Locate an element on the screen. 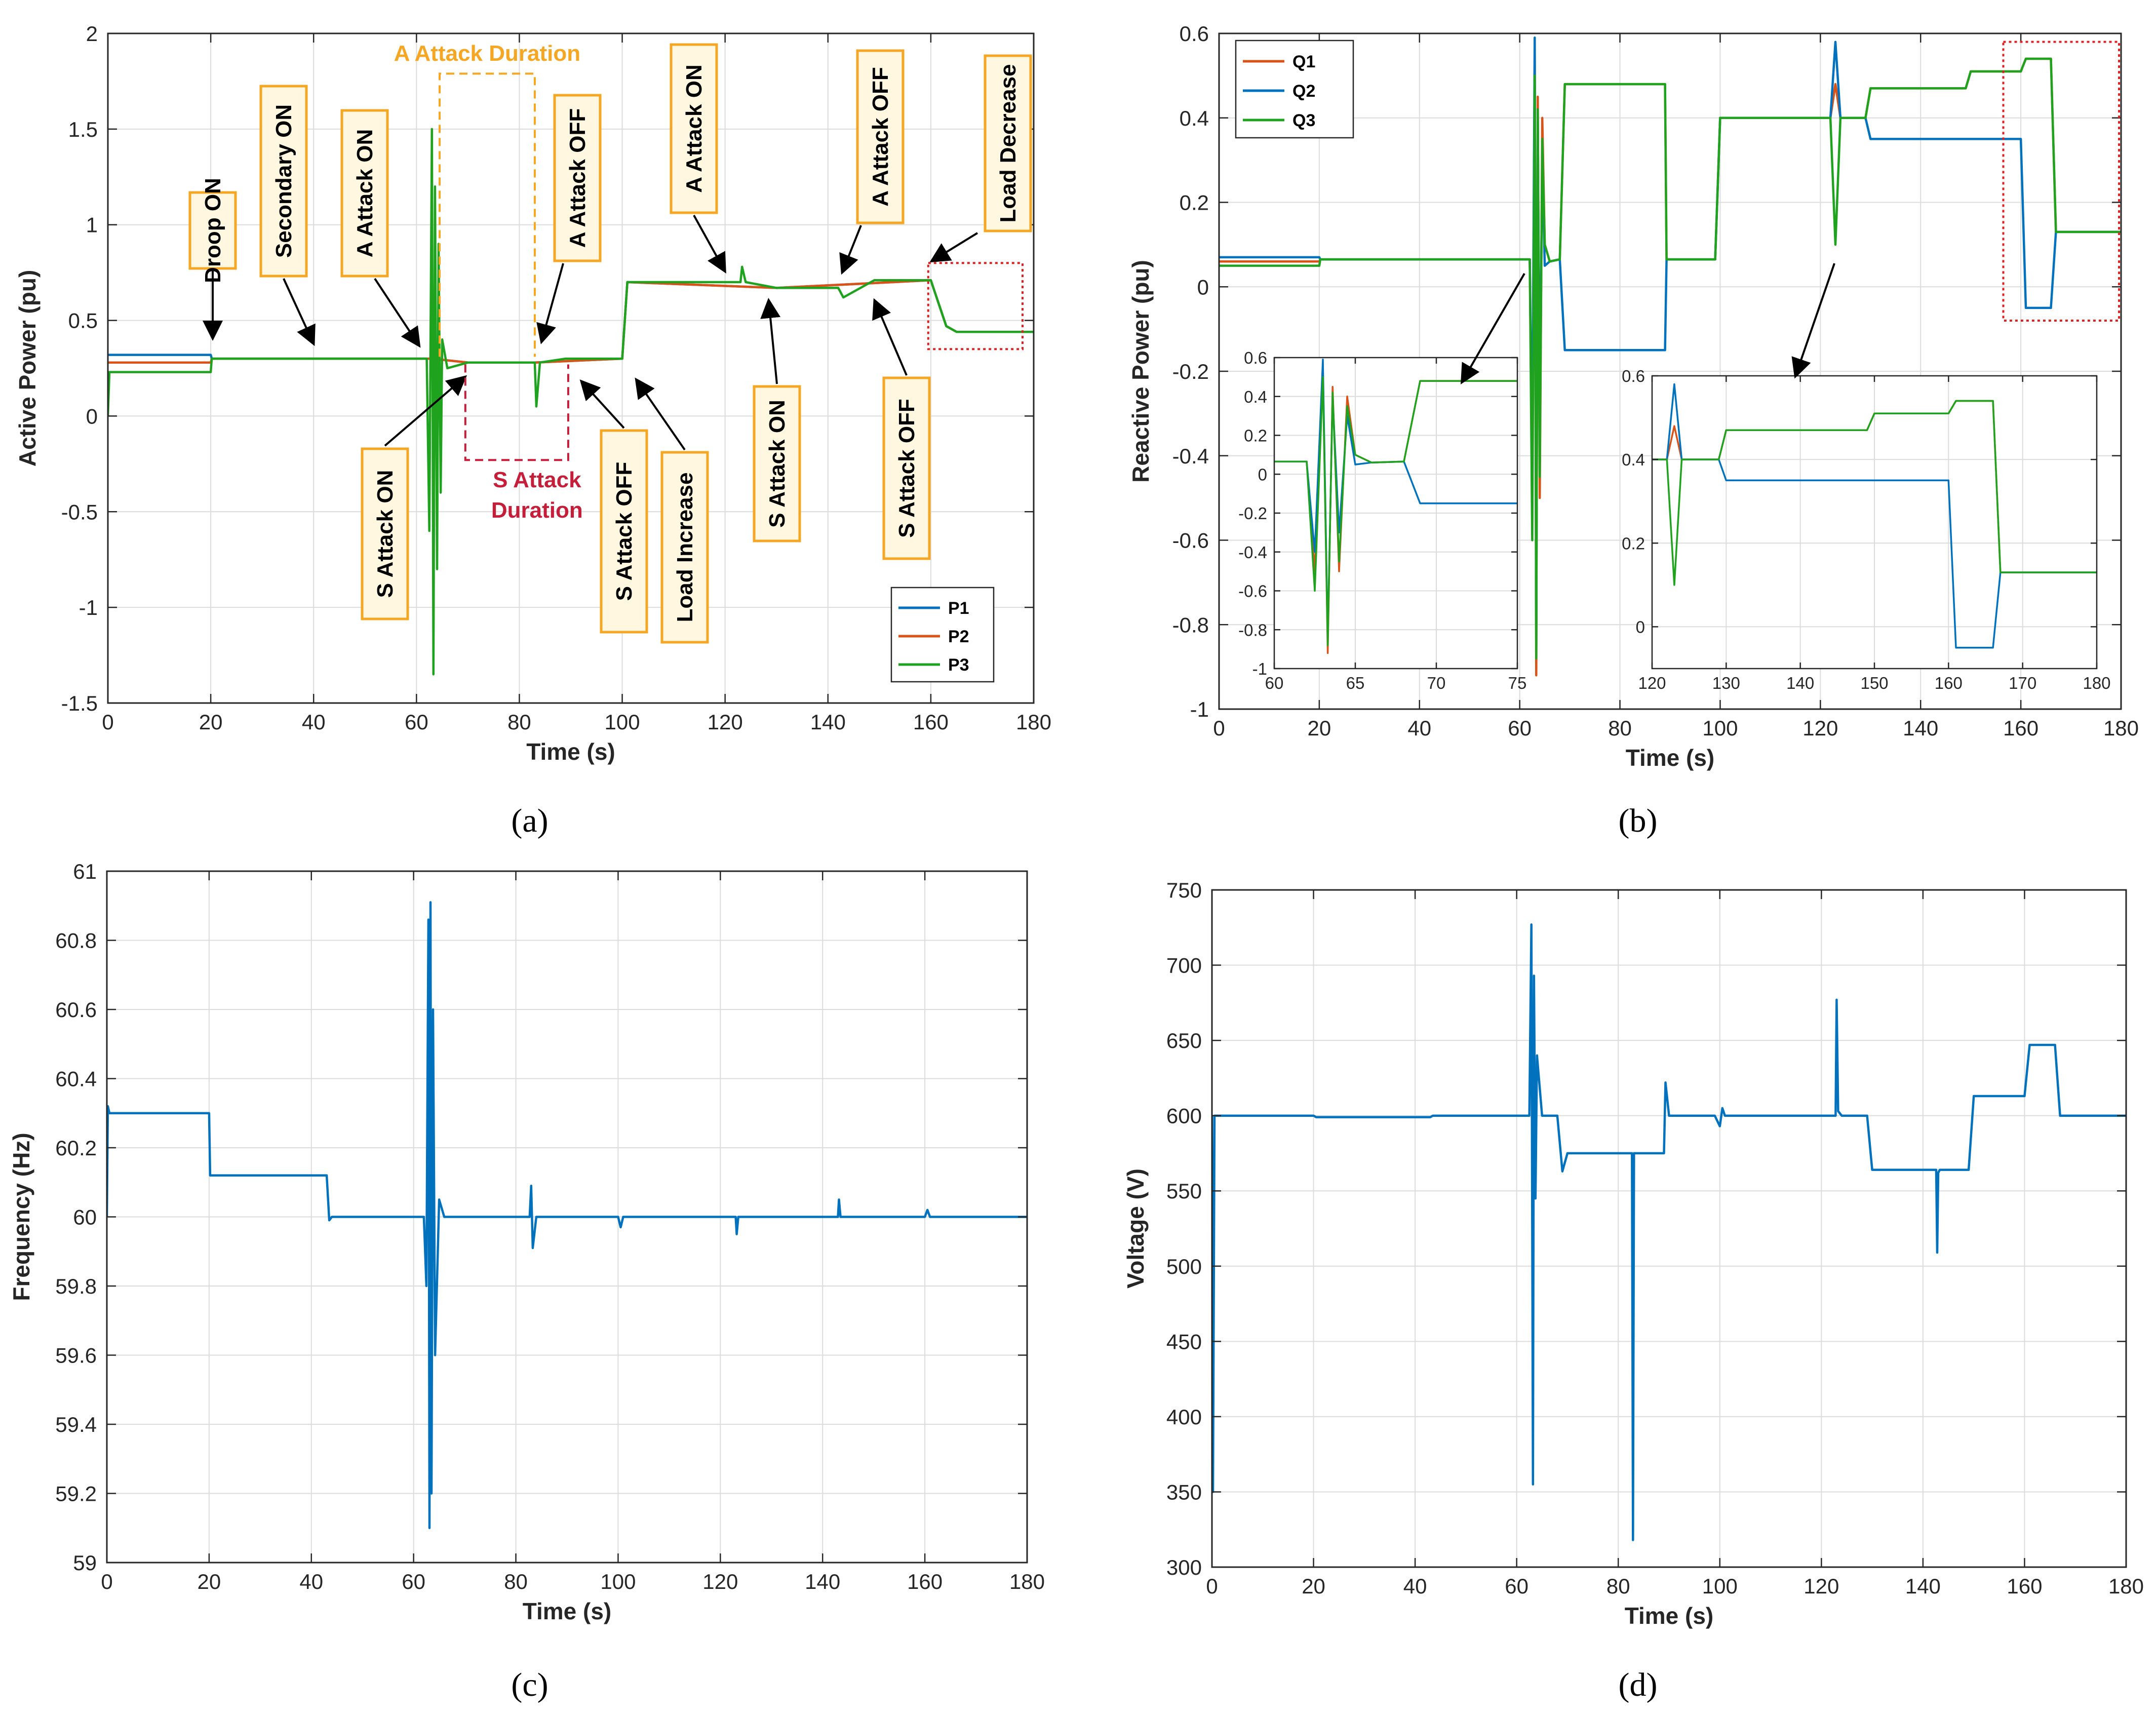  panel-caption: (d) is located at coordinates (1638, 1684).